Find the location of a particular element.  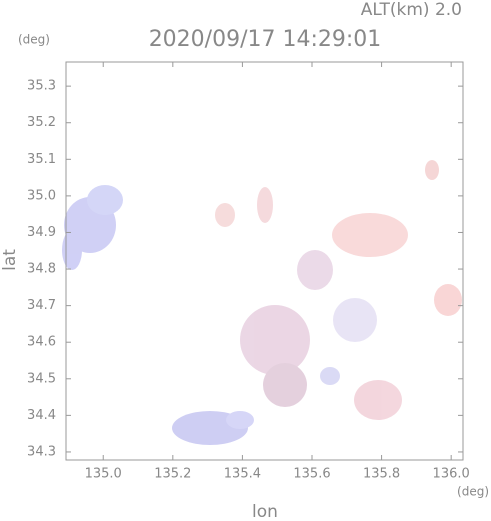

y-axis-label: lat is located at coordinates (10, 260).